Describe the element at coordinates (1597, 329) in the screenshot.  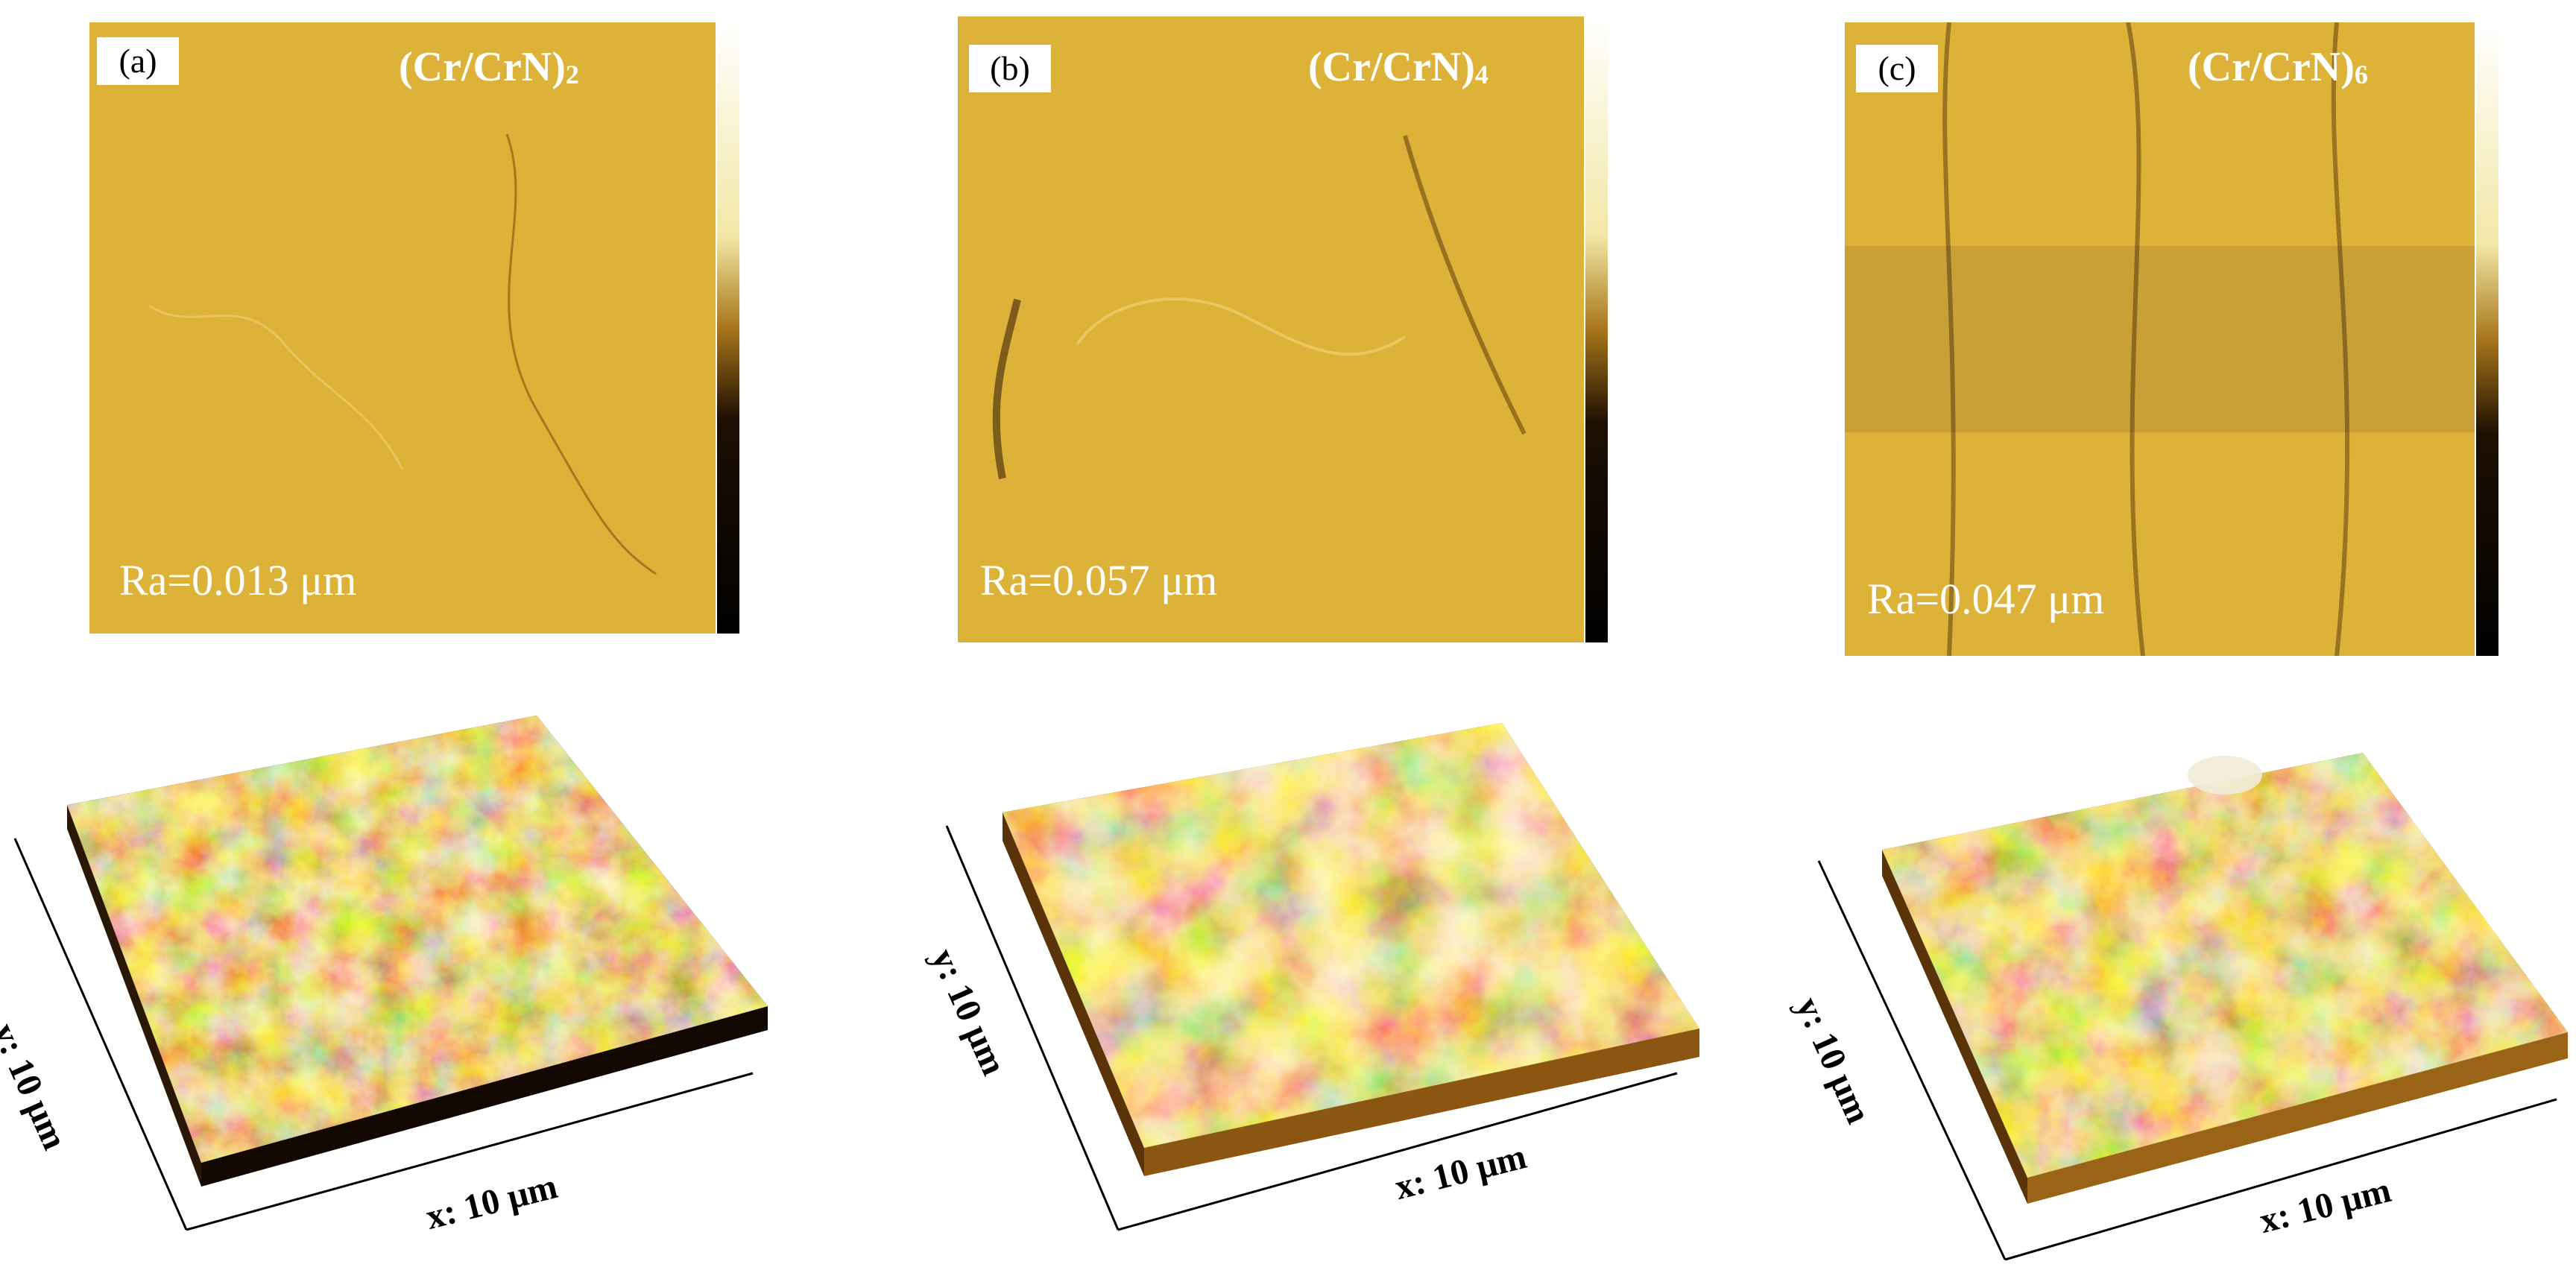
I see `colorbar-b` at that location.